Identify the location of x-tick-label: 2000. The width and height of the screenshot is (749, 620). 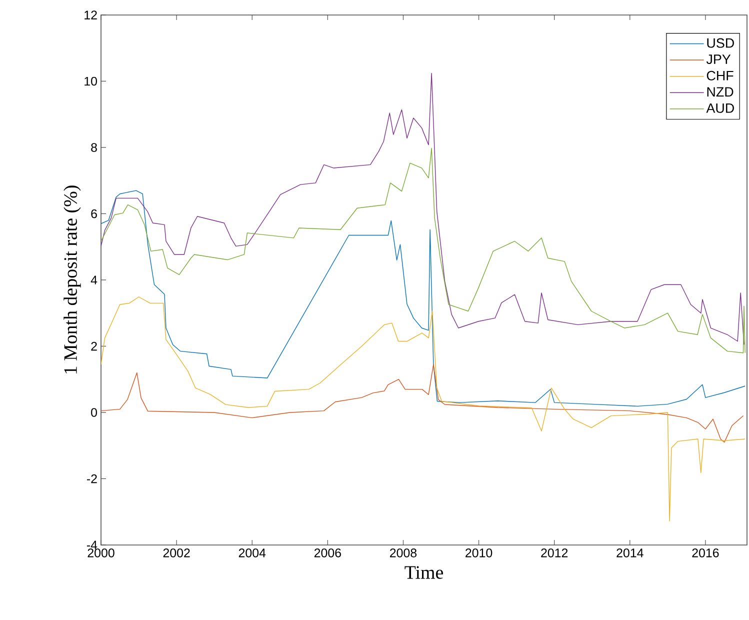
(101, 553).